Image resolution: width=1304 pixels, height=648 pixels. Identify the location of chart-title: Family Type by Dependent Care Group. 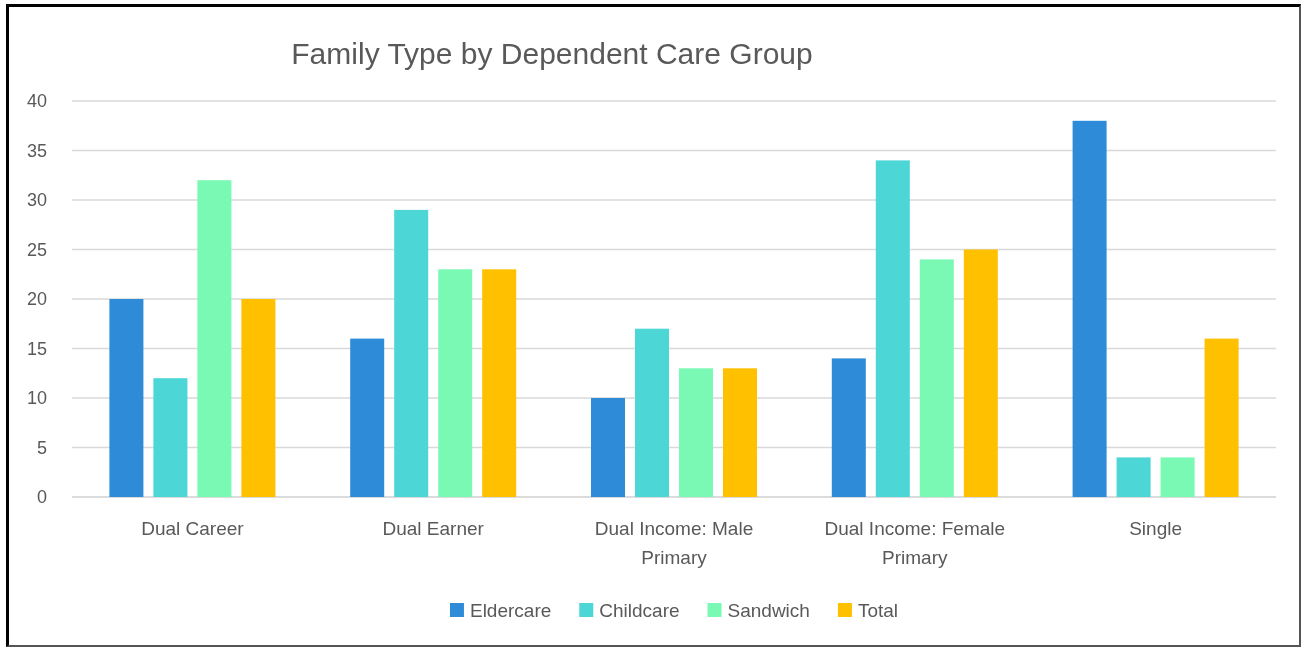
(552, 53).